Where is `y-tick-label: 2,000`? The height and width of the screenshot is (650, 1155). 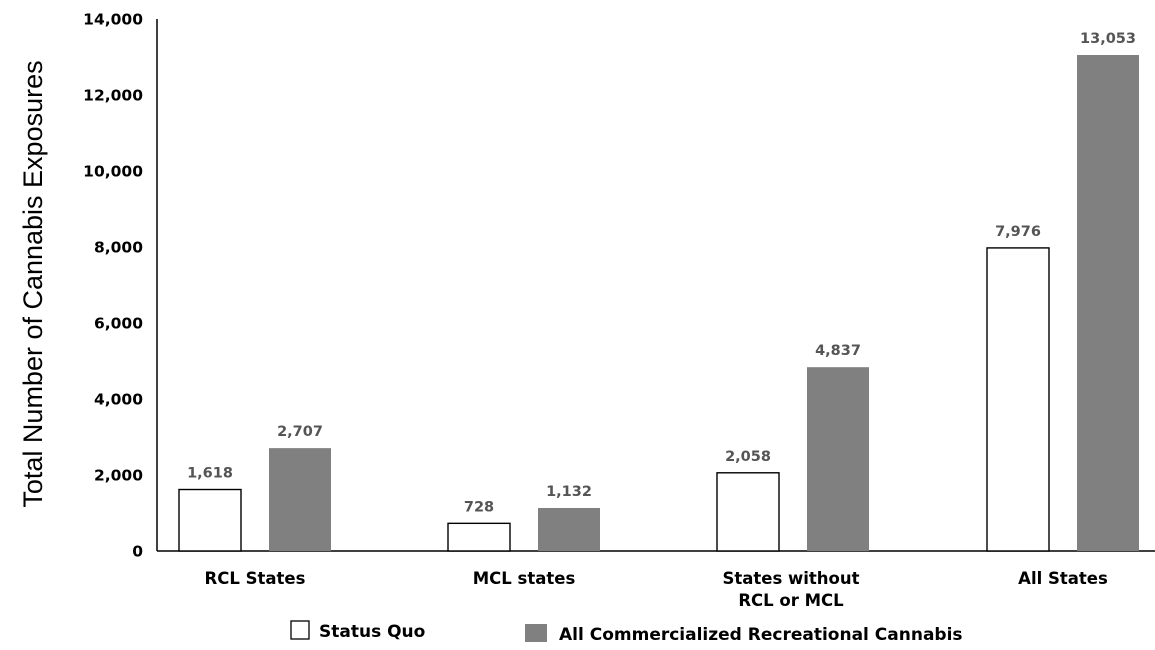
y-tick-label: 2,000 is located at coordinates (118, 476).